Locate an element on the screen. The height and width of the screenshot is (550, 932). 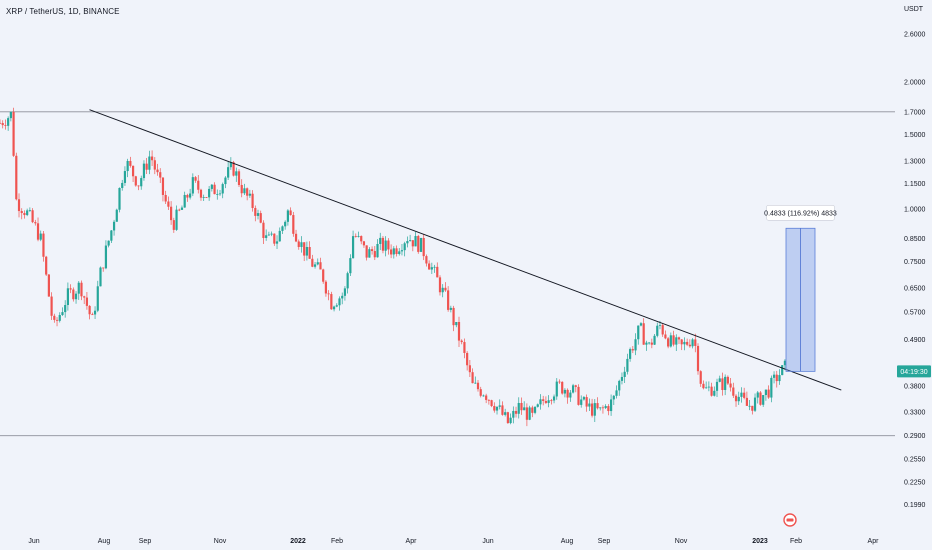
event-icon is located at coordinates (790, 520).